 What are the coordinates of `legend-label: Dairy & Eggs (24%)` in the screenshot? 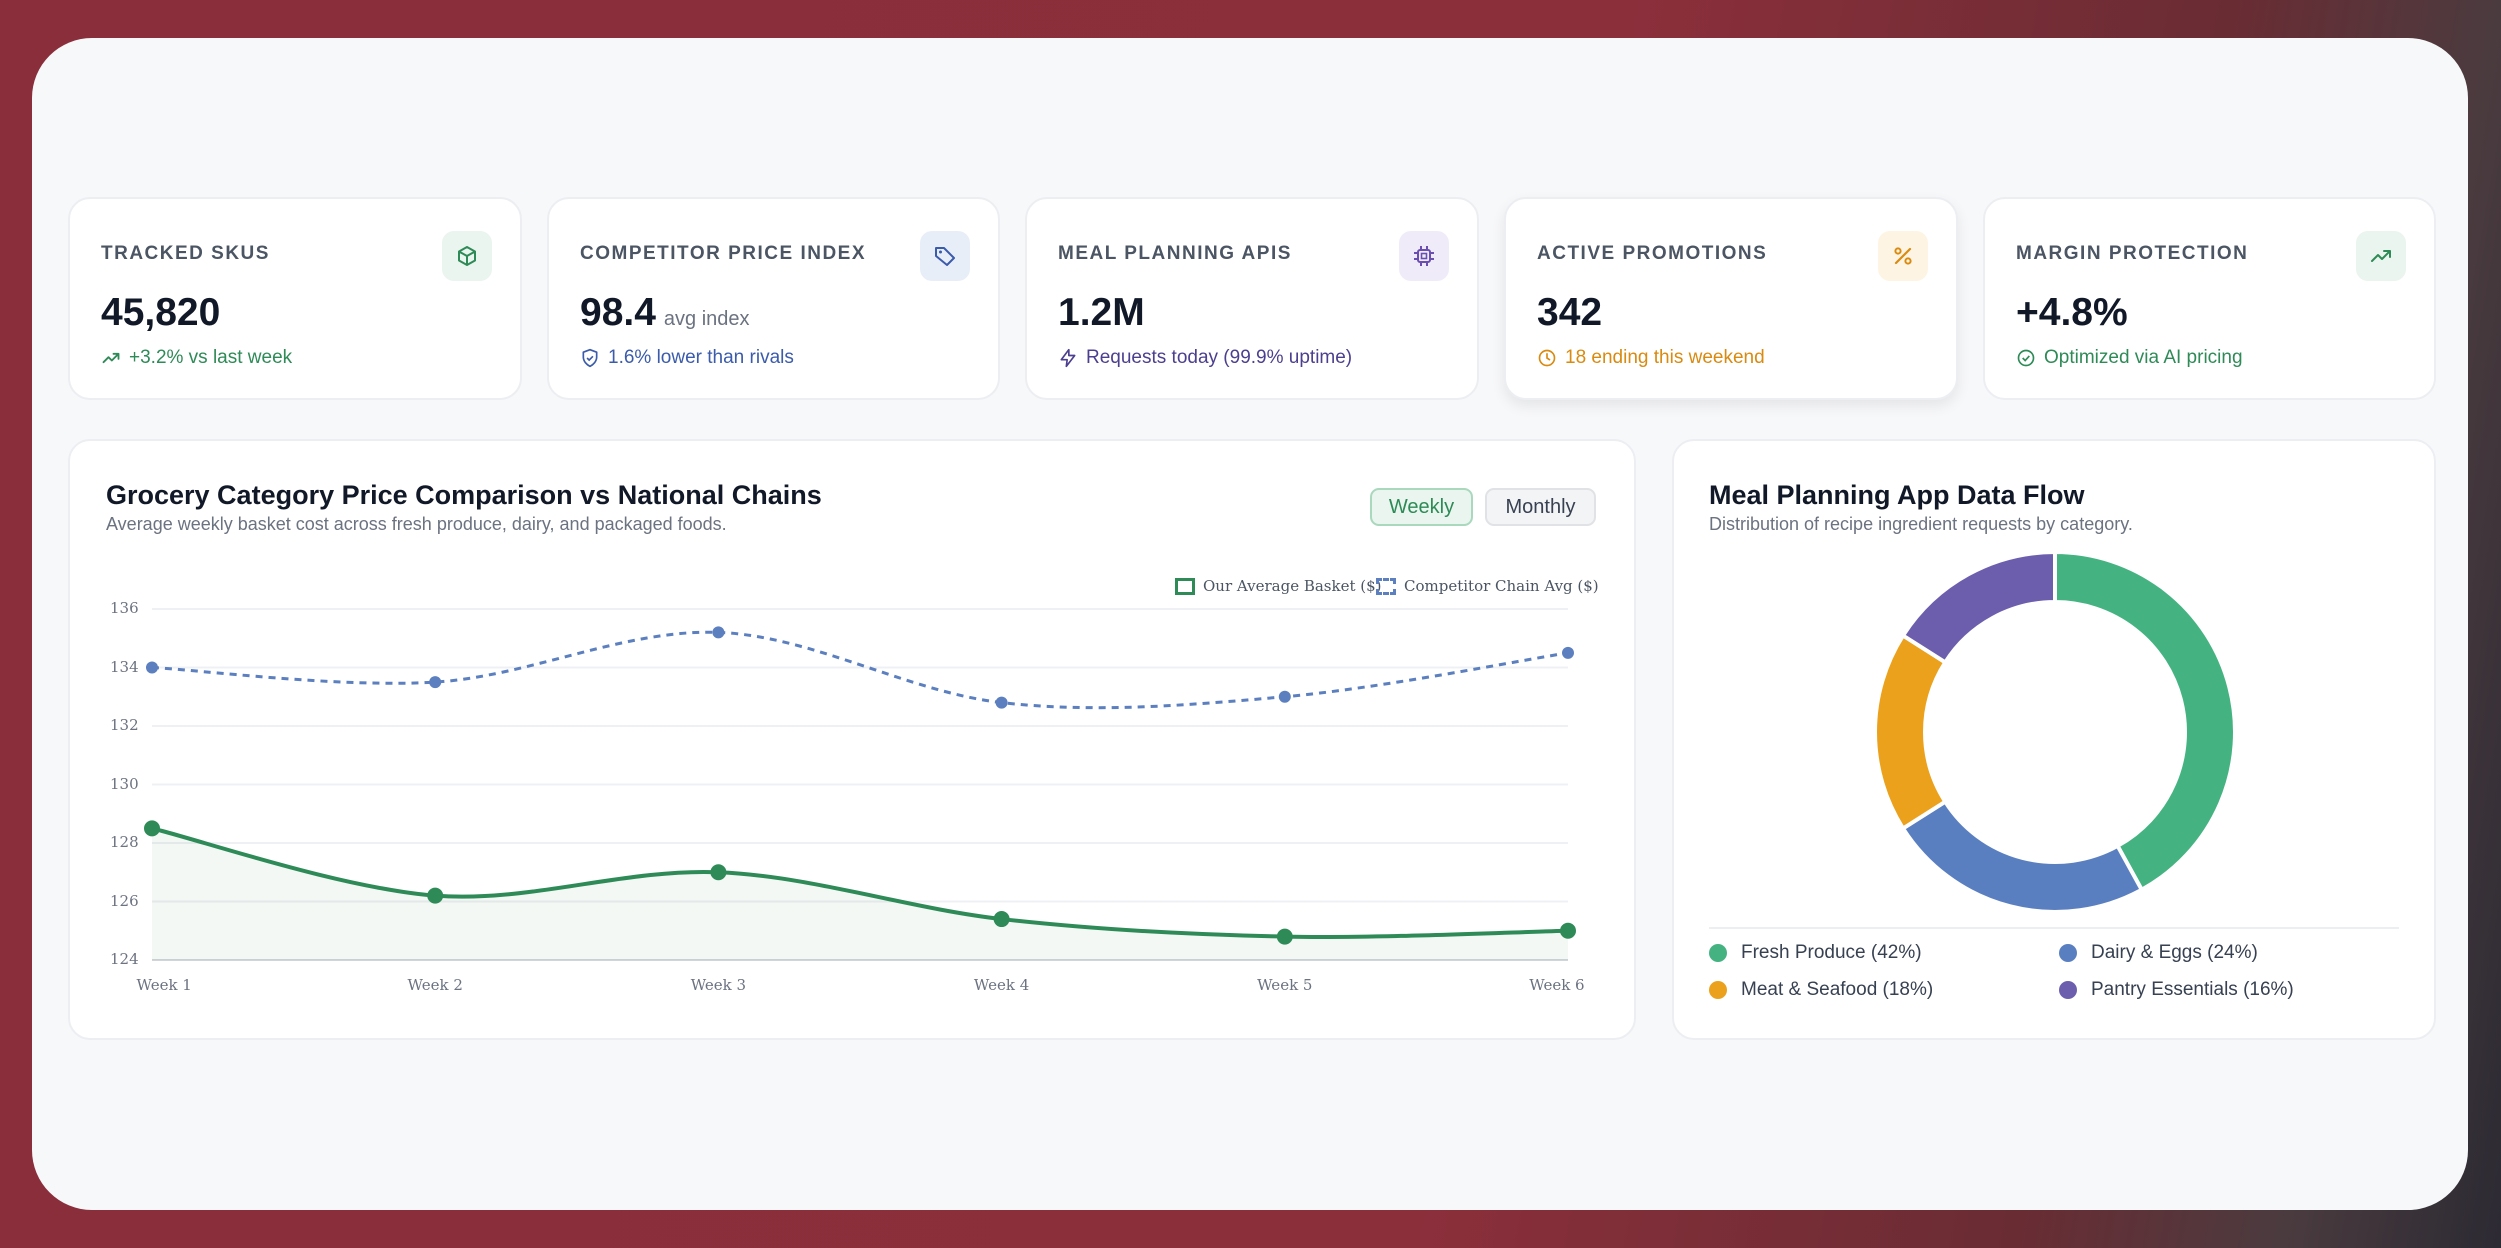 It's located at (2174, 952).